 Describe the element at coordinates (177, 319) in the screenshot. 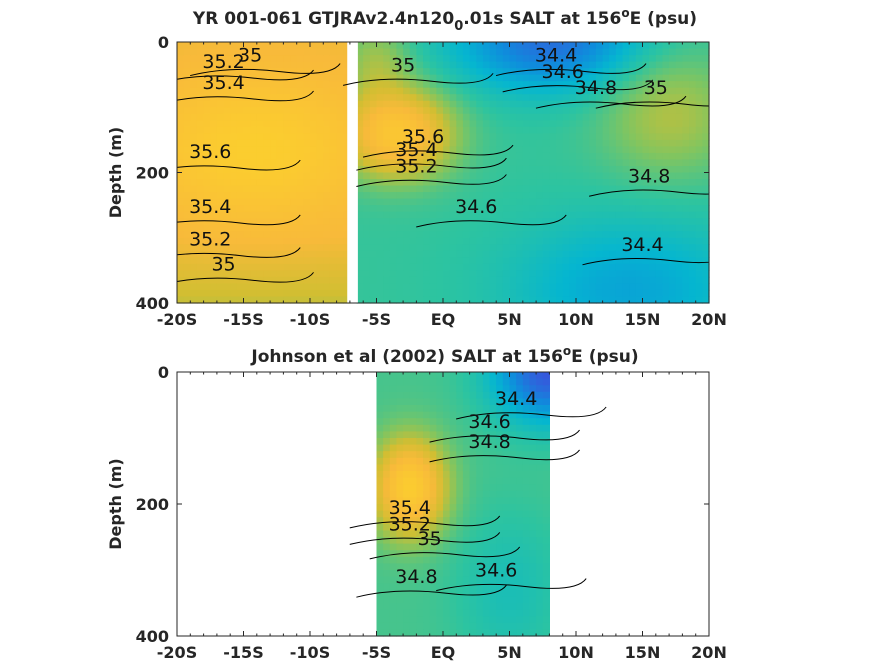

I see `x-tick-label: -20S` at that location.